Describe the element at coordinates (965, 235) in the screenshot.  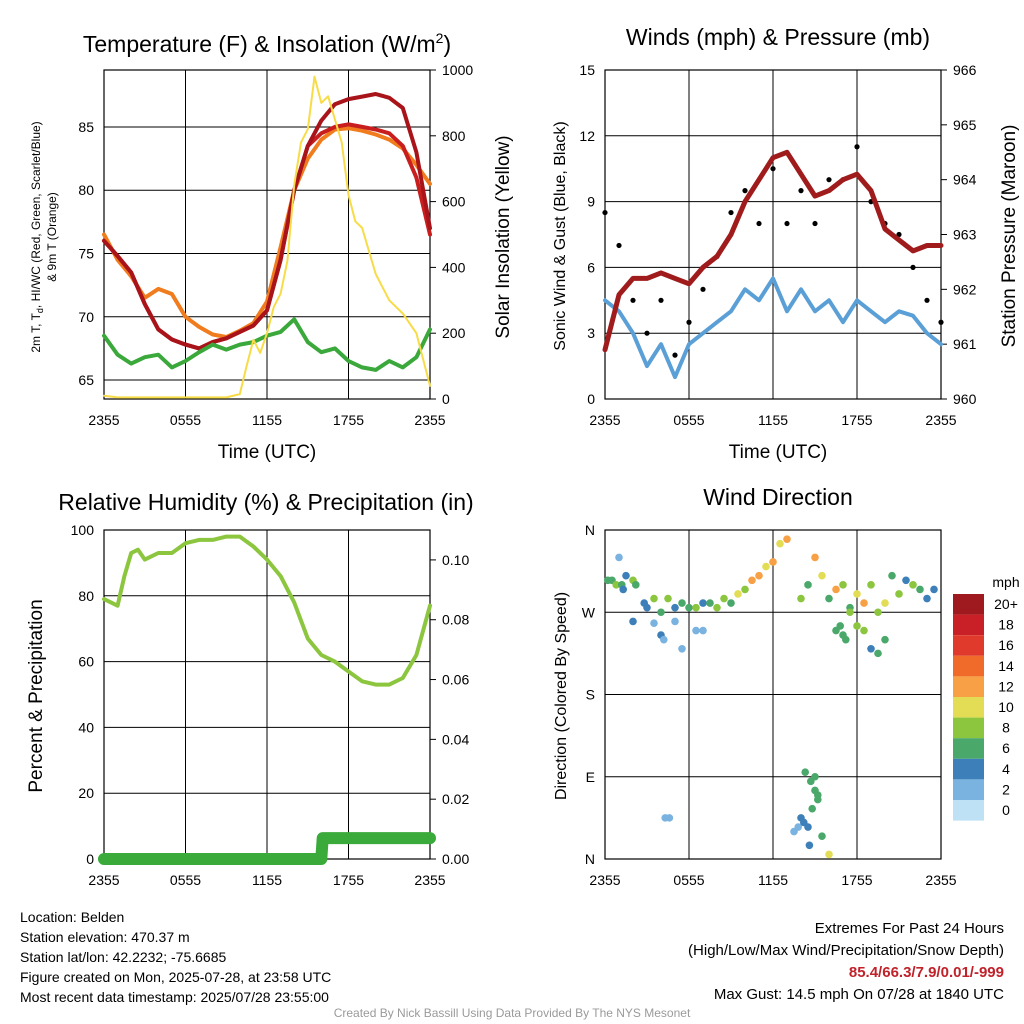
I see `wind-y2tick-label: 963` at that location.